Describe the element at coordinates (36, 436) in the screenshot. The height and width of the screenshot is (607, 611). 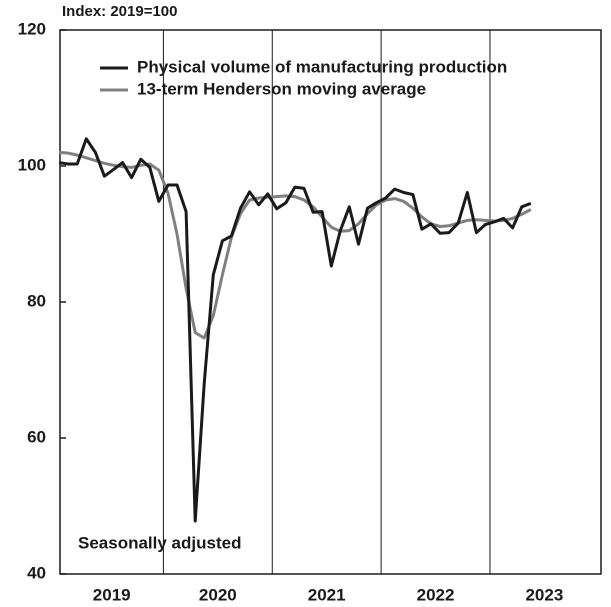
I see `y-tick-label: 60` at that location.